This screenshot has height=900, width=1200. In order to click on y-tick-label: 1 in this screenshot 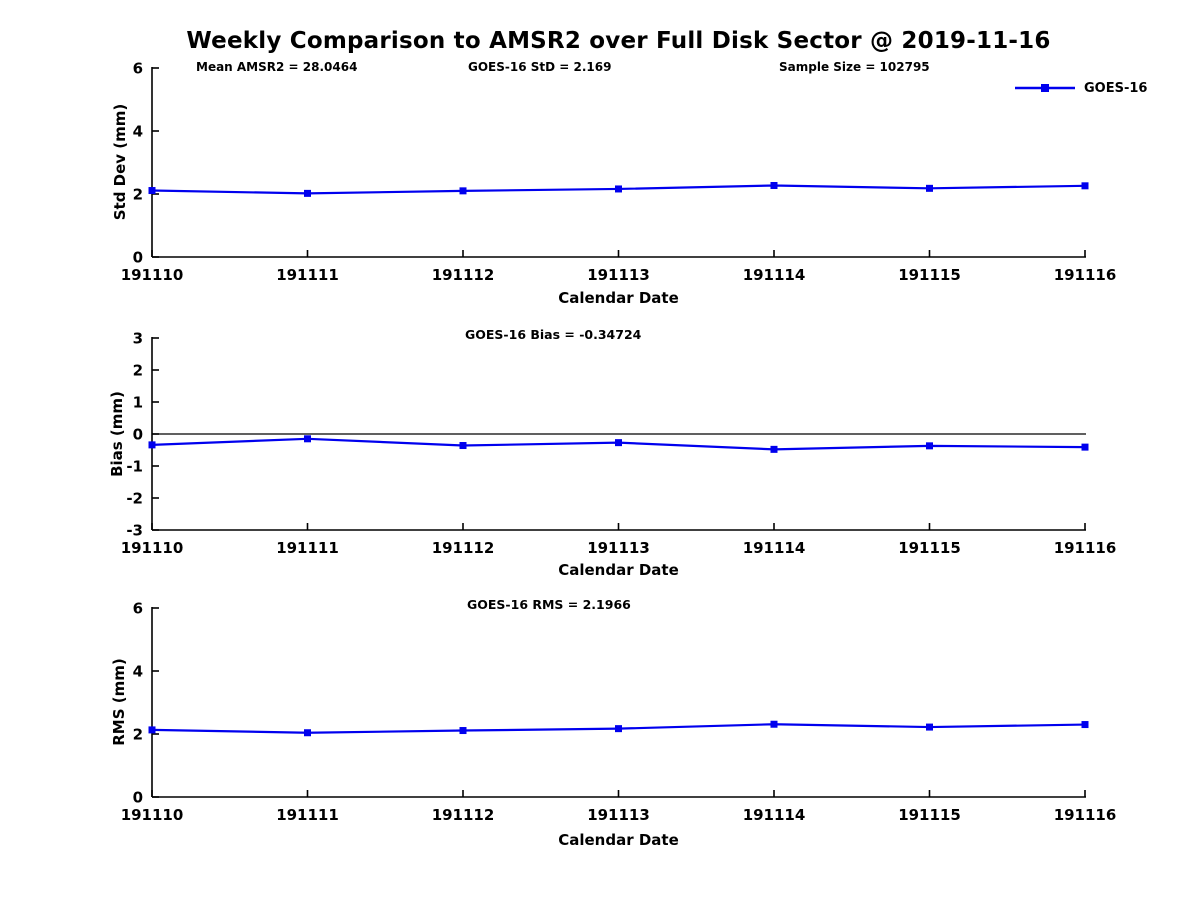, I will do `click(138, 403)`.